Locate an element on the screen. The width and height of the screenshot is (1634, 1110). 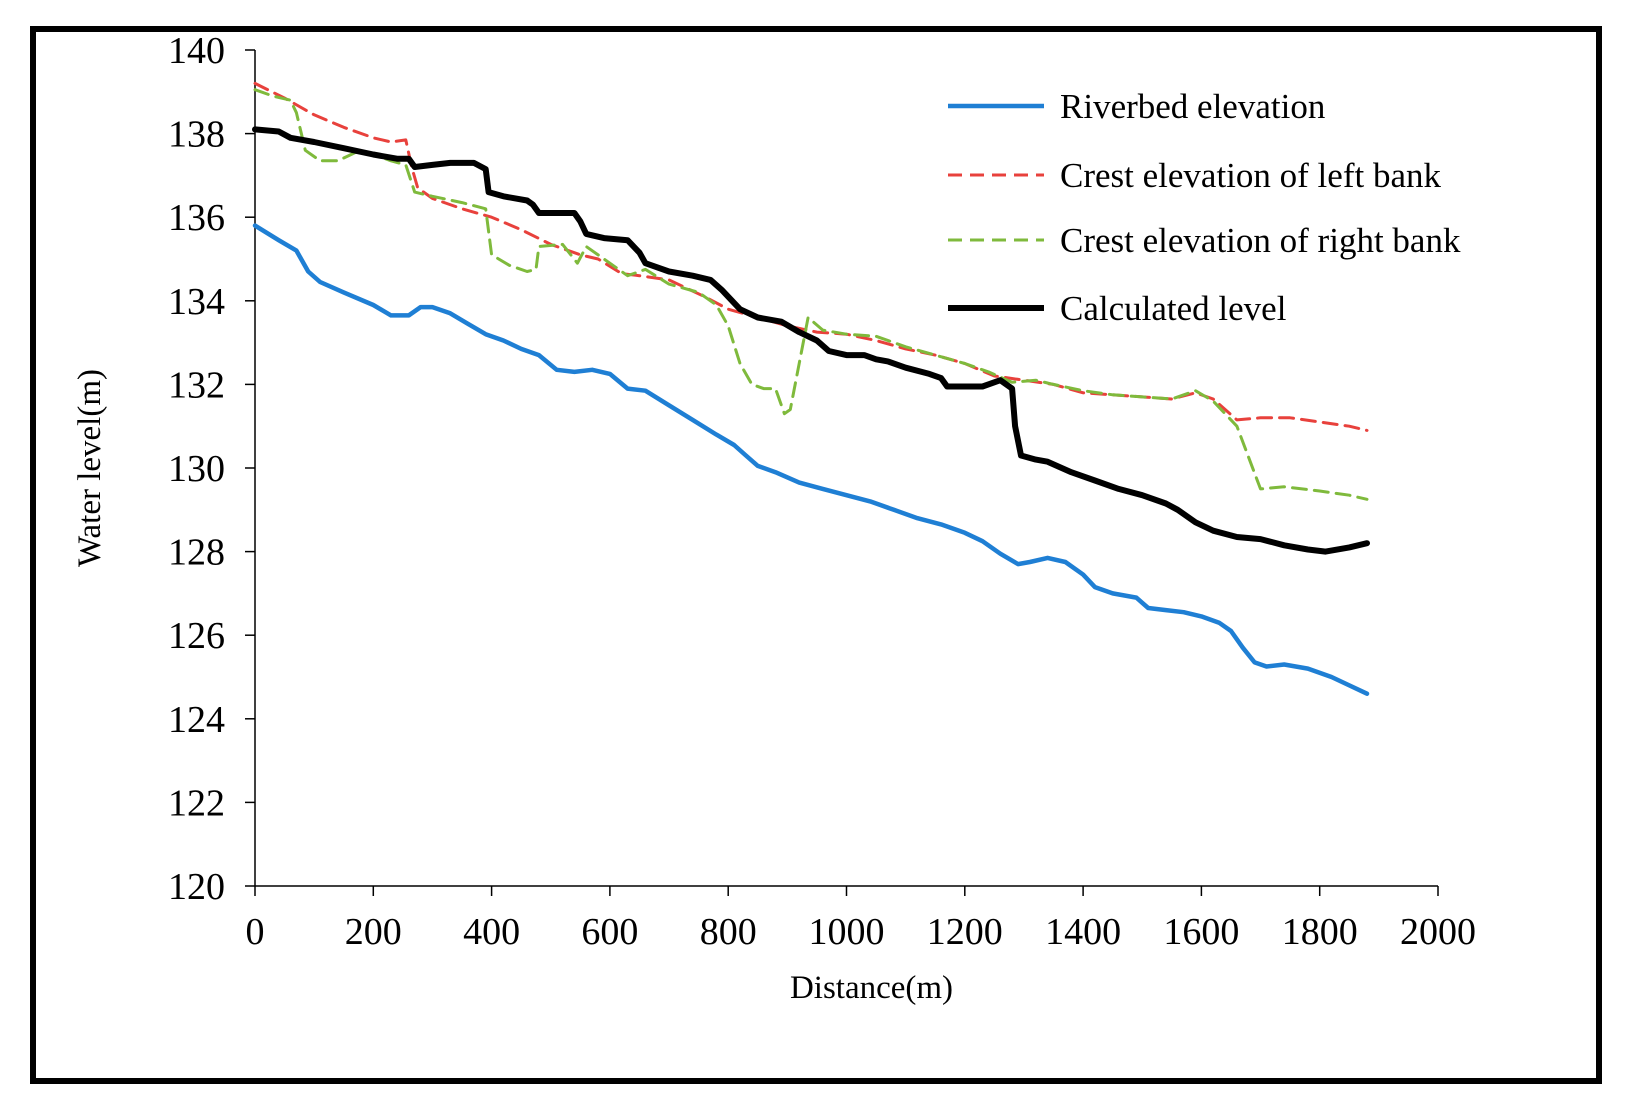
y-tick-label: 138 is located at coordinates (196, 135).